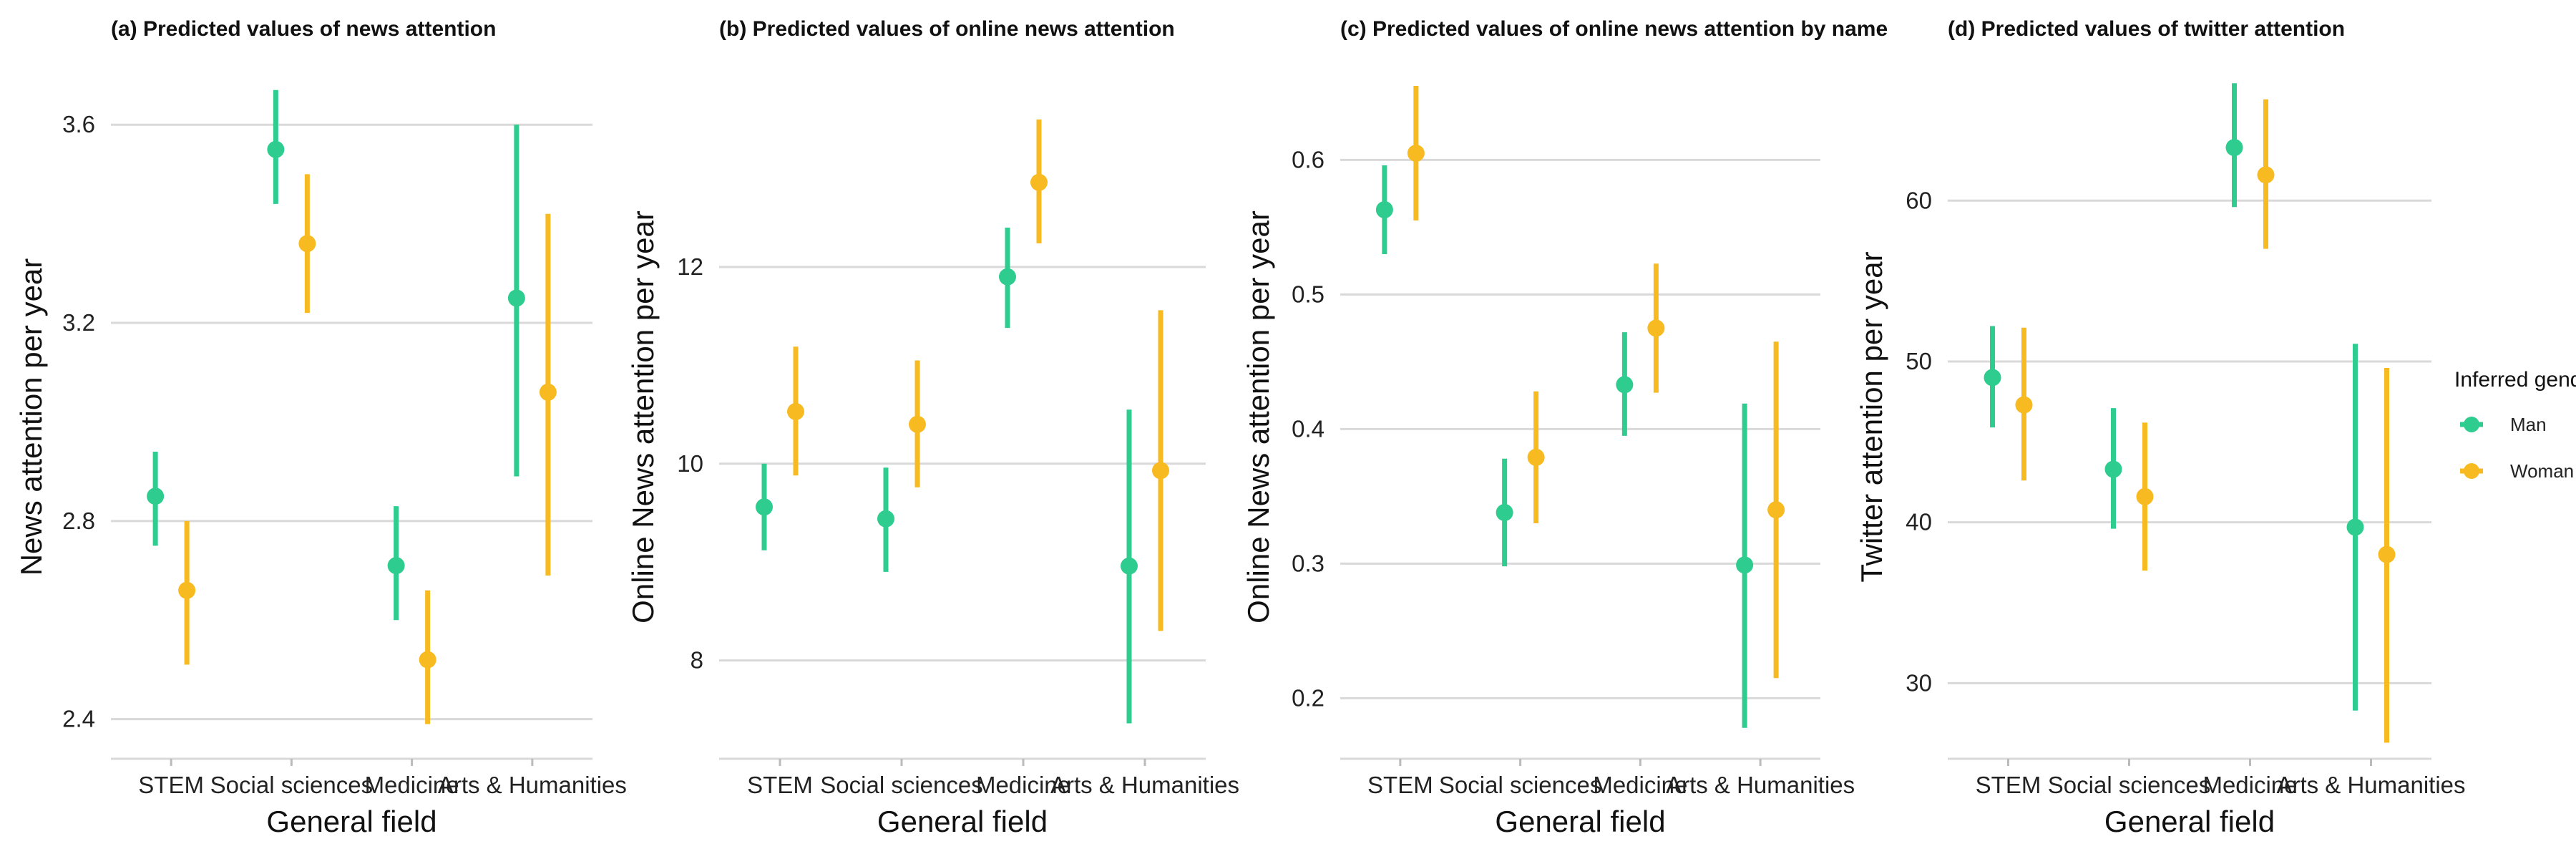  I want to click on y-tick-label: 60, so click(1919, 200).